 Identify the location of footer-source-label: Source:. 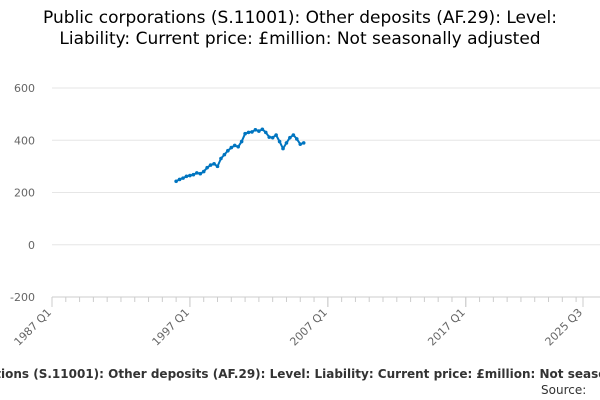
(564, 390).